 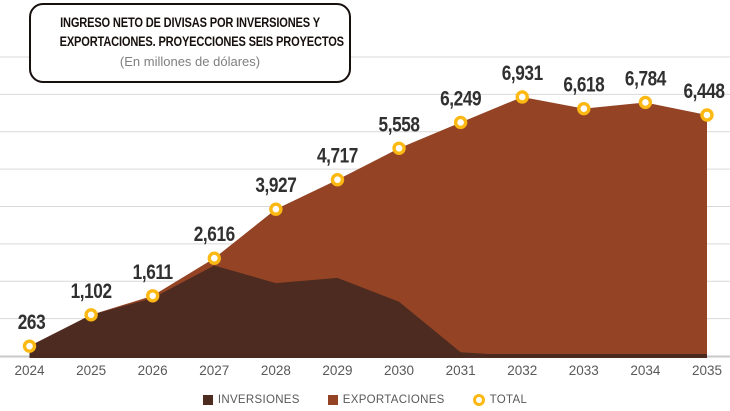 I want to click on legend-item-exportaciones: EXPORTACIONES, so click(x=386, y=400).